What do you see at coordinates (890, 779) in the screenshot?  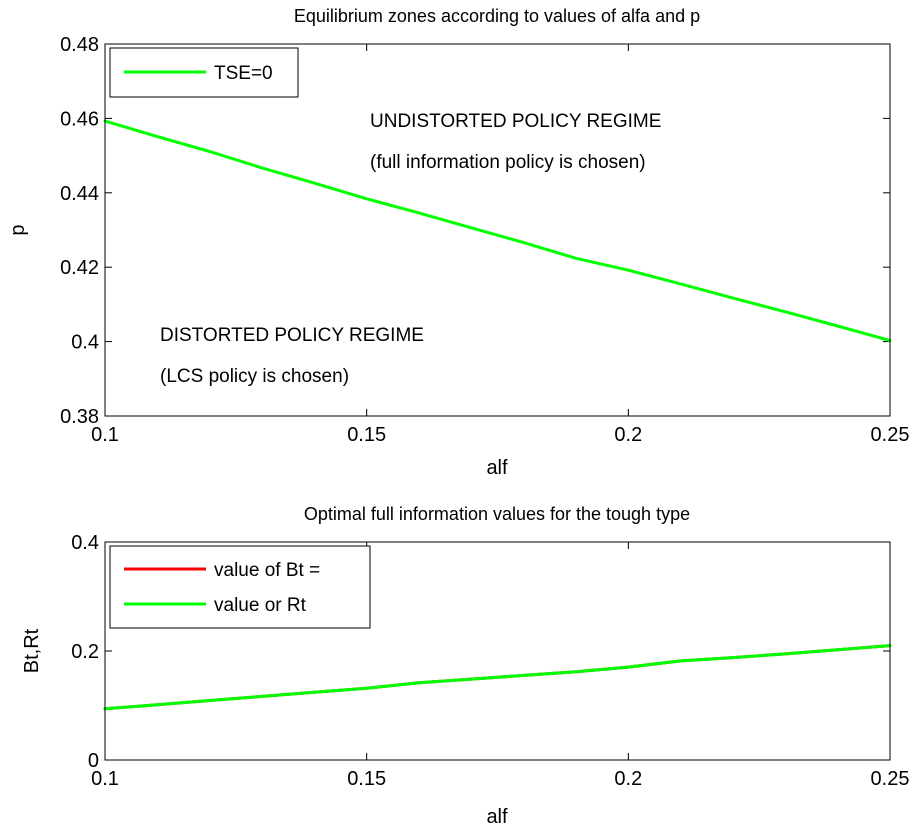 I see `bottom-x-tick-label: 0.25` at bounding box center [890, 779].